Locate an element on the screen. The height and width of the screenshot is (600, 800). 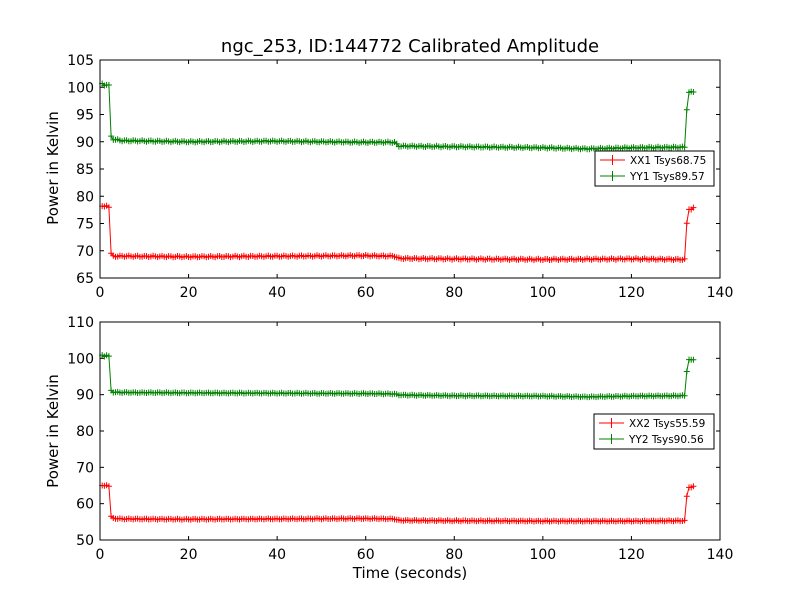
y-tick-label: 75 is located at coordinates (85, 225).